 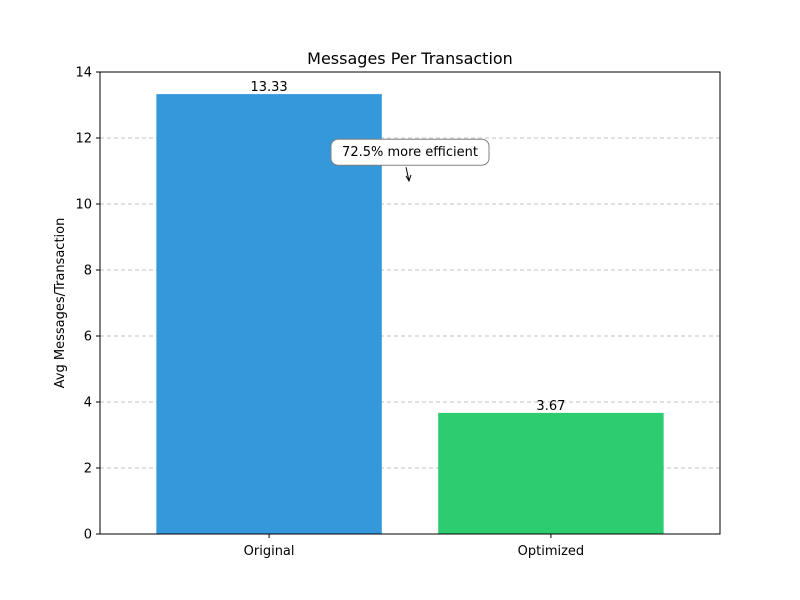 I want to click on annotation-box, so click(x=410, y=152).